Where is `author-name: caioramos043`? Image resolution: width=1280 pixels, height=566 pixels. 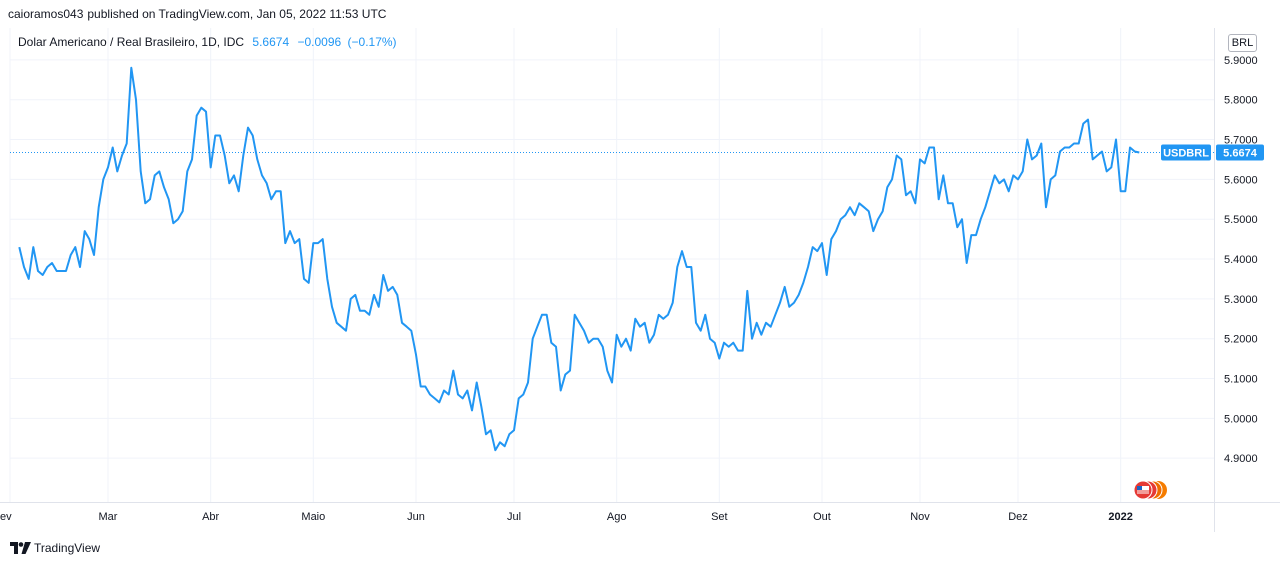 author-name: caioramos043 is located at coordinates (46, 14).